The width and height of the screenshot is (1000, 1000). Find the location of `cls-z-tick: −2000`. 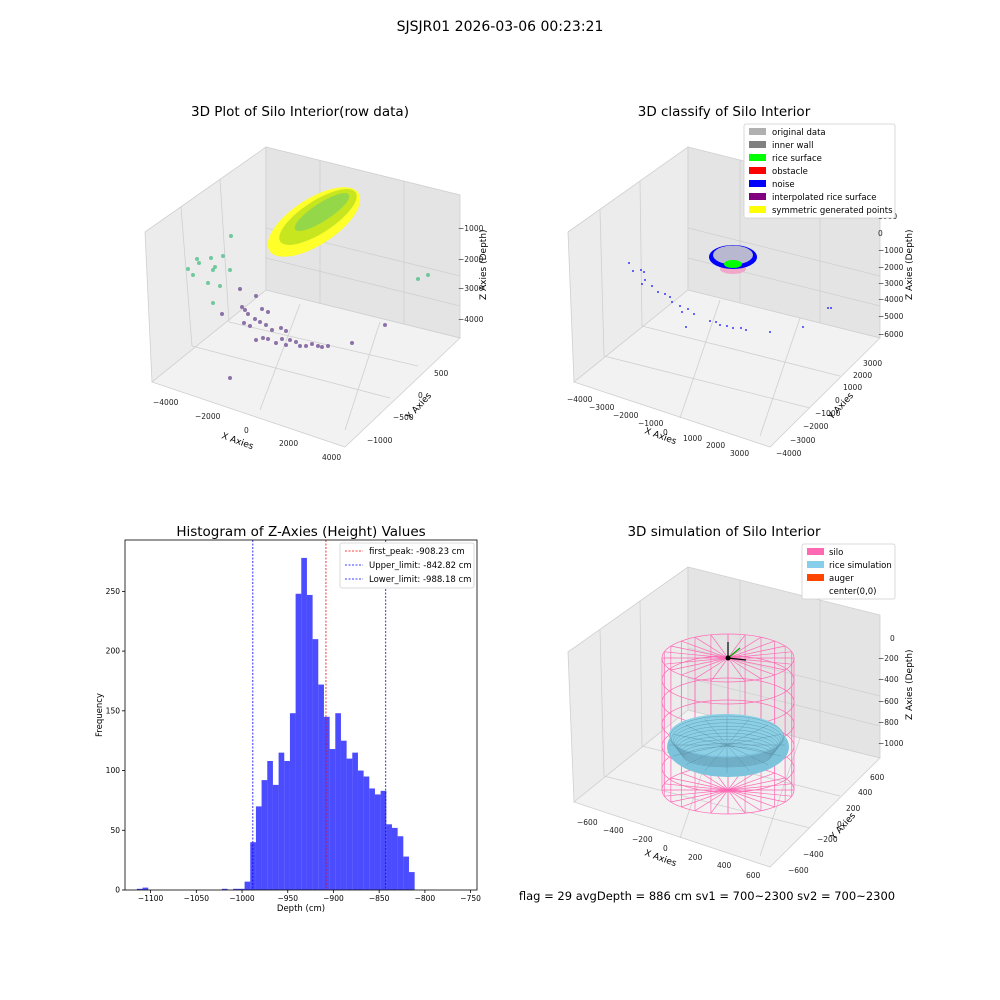

cls-z-tick: −2000 is located at coordinates (891, 267).